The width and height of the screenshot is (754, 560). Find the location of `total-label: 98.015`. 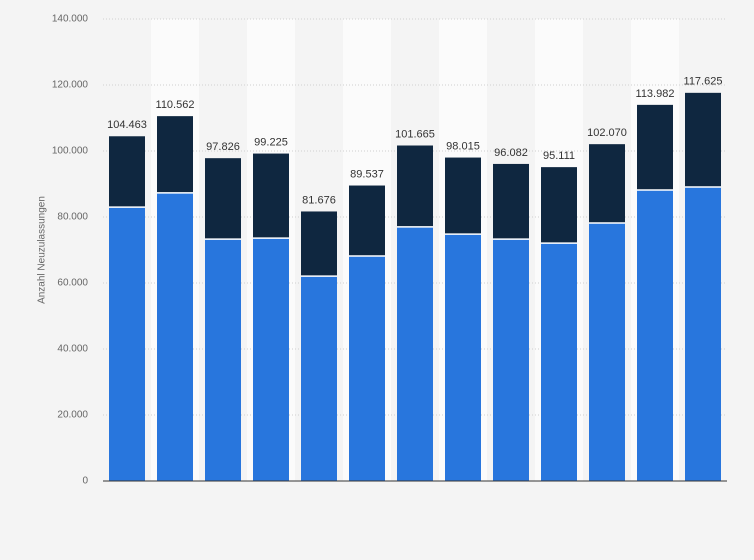

total-label: 98.015 is located at coordinates (463, 146).